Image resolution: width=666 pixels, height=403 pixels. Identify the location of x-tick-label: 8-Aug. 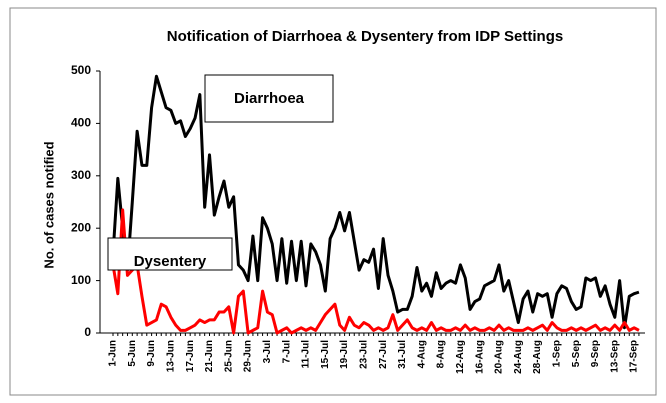
(441, 354).